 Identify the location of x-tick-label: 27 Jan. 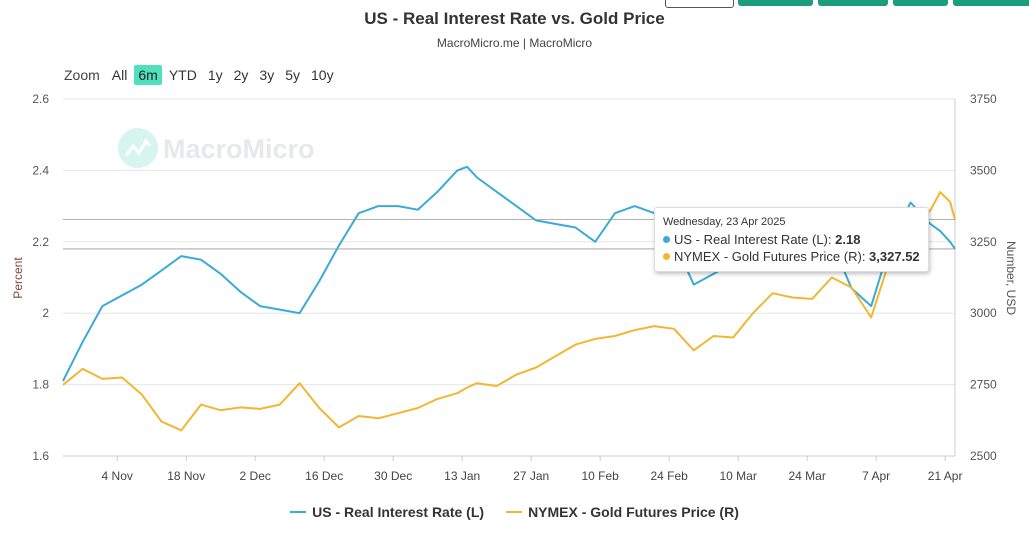
(531, 476).